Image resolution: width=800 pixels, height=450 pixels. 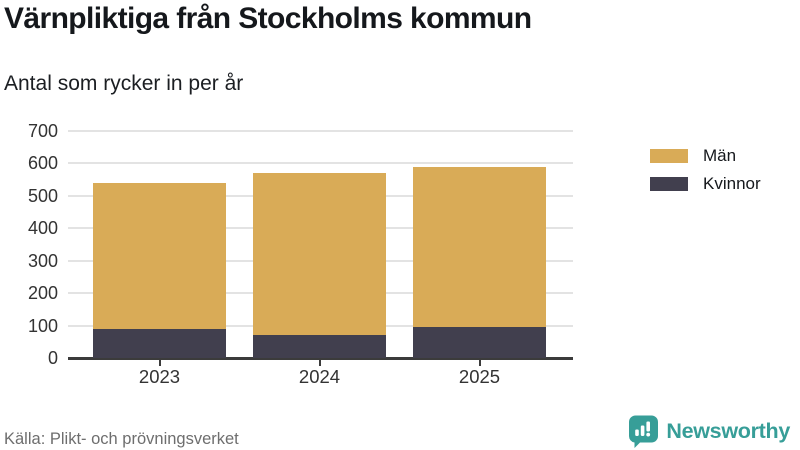 What do you see at coordinates (268, 18) in the screenshot?
I see `page-title: Värnpliktiga från Stockholms kommun` at bounding box center [268, 18].